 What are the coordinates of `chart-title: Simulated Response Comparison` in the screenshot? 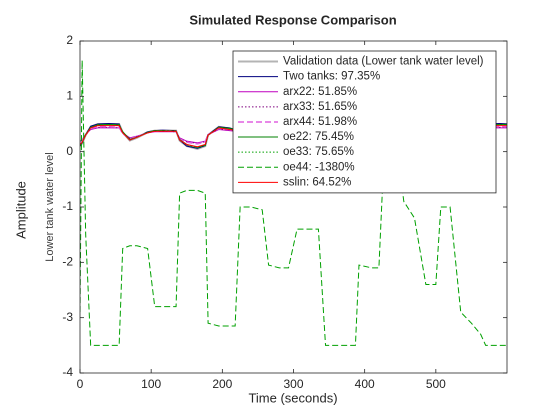 It's located at (292, 19).